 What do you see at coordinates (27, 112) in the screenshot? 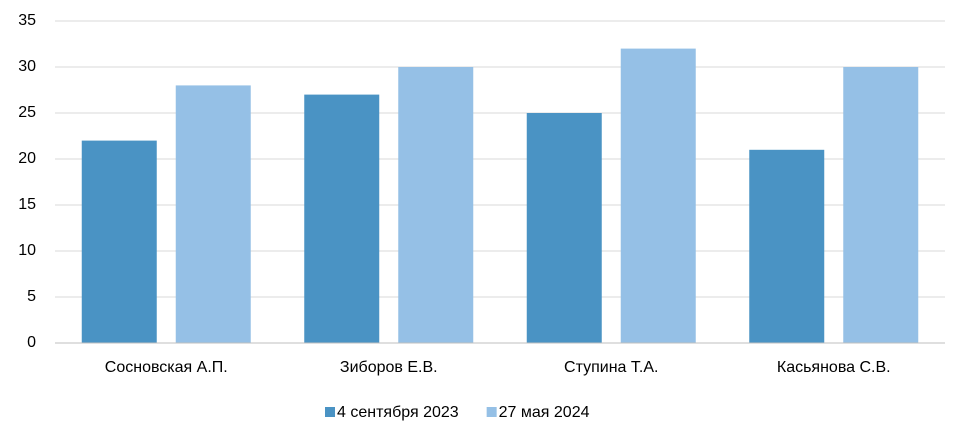
I see `y-tick-label: 25` at bounding box center [27, 112].